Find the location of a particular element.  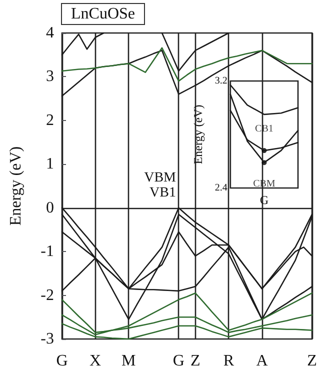

y-tick-label: 0 is located at coordinates (50, 207).